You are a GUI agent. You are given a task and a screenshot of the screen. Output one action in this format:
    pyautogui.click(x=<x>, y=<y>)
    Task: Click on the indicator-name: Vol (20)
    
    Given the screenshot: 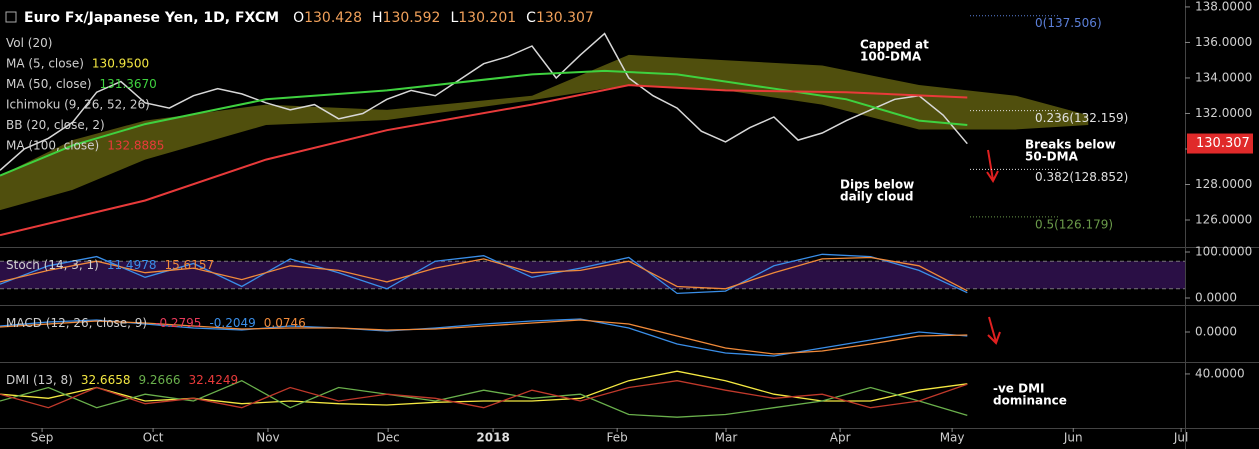 What is the action you would take?
    pyautogui.click(x=29, y=43)
    